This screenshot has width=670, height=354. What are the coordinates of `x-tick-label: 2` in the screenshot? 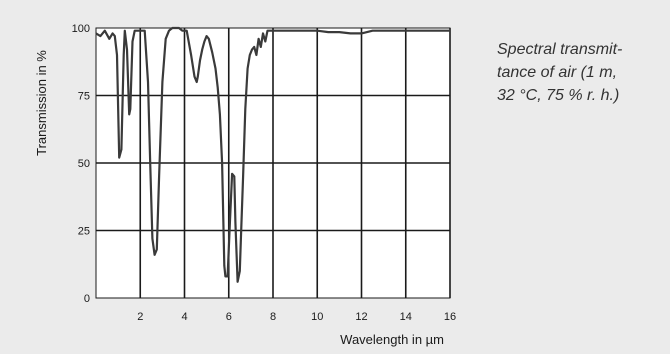 It's located at (140, 317).